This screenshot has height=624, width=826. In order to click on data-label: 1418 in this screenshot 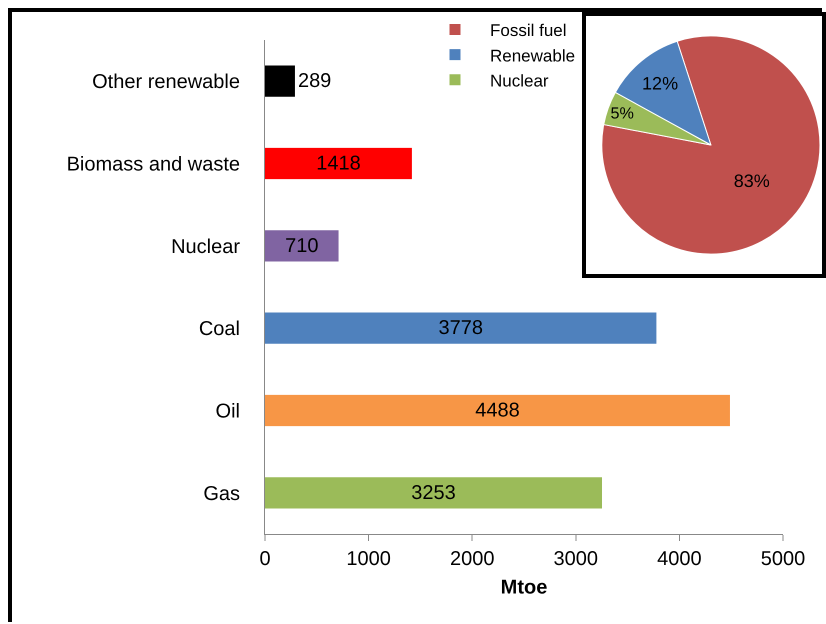, I will do `click(338, 163)`.